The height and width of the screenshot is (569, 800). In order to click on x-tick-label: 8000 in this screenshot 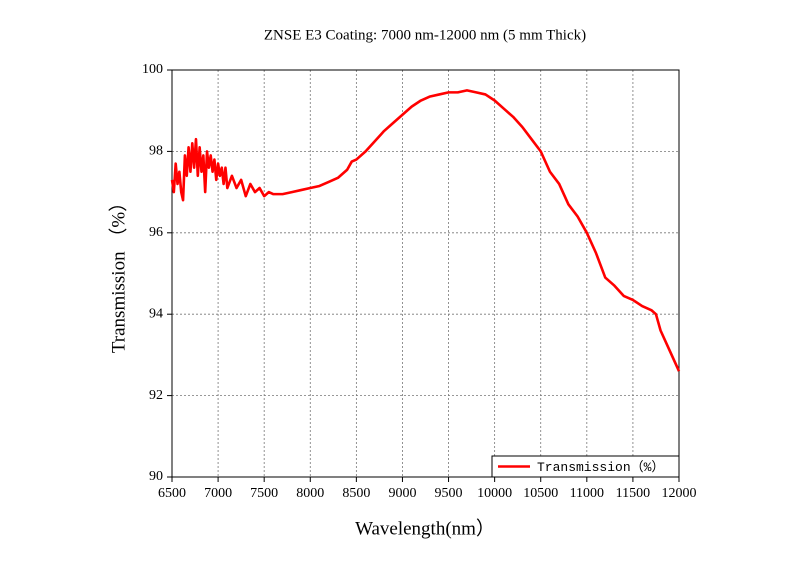, I will do `click(310, 493)`.